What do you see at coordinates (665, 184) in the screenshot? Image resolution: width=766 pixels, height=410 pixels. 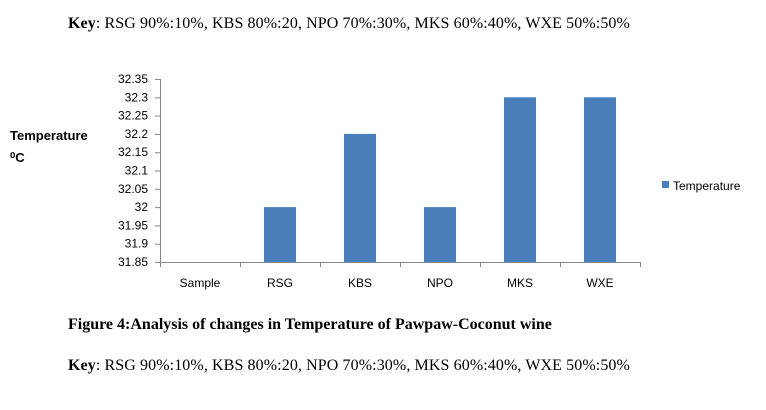 I see `legend-swatch` at bounding box center [665, 184].